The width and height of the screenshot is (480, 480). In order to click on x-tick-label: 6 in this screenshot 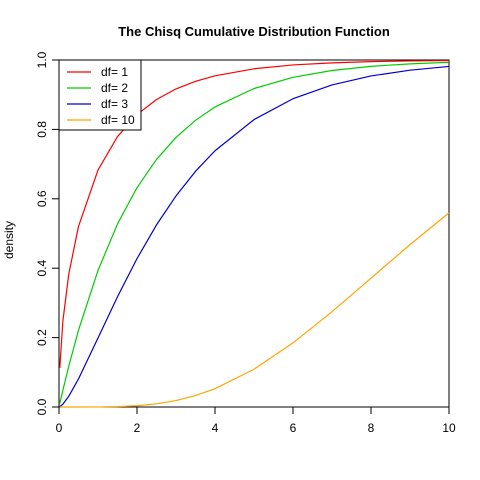, I will do `click(293, 428)`.